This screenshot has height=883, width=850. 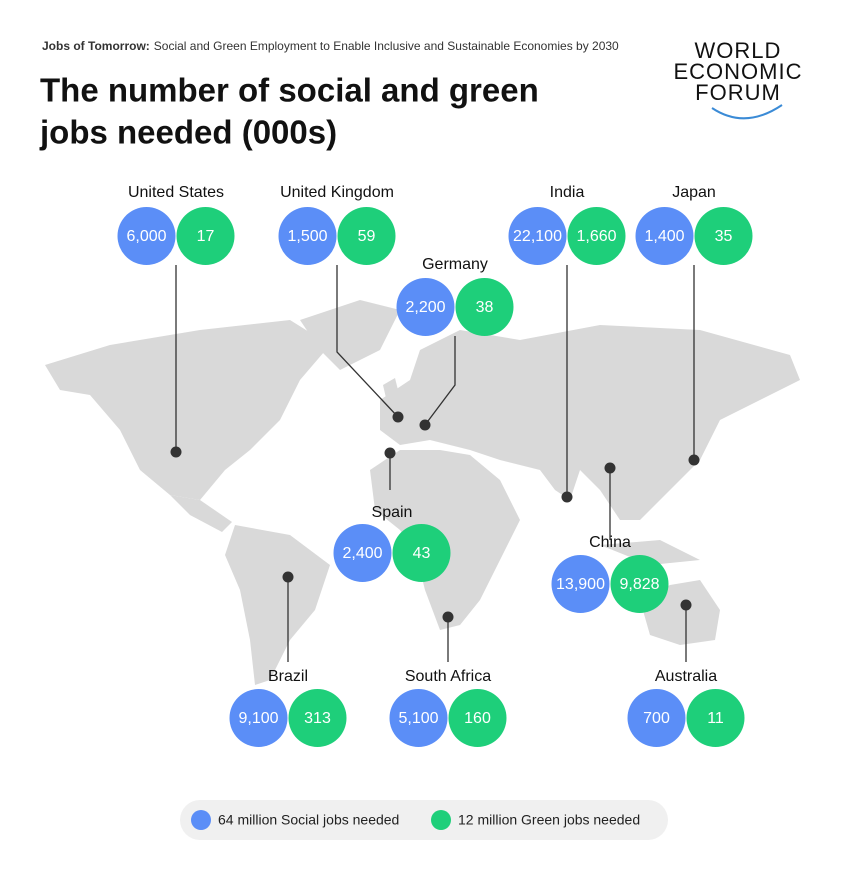 What do you see at coordinates (337, 192) in the screenshot?
I see `country-name: United Kingdom` at bounding box center [337, 192].